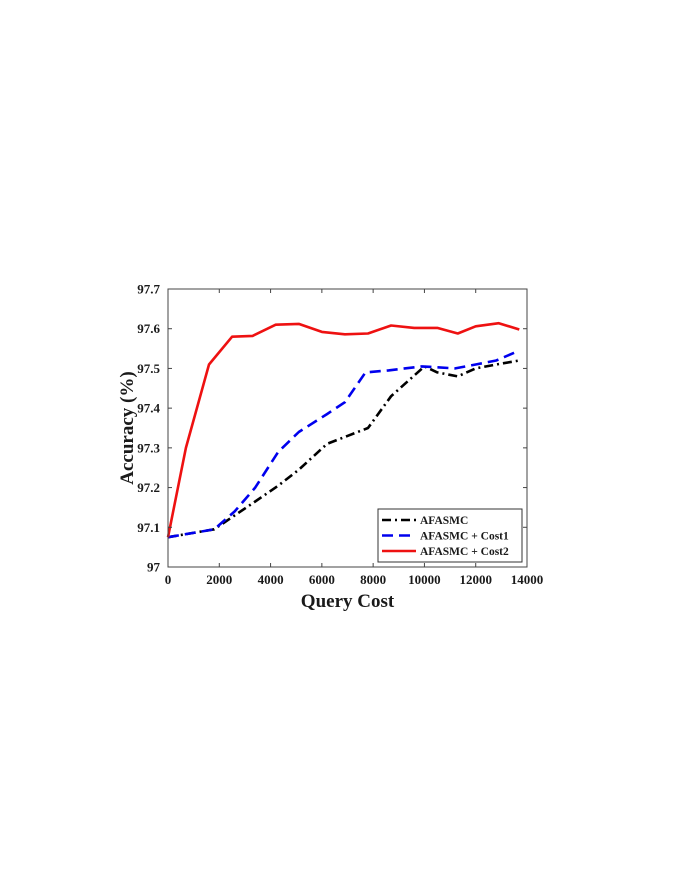  Describe the element at coordinates (127, 427) in the screenshot. I see `y-axis-title: Accuracy (%)` at that location.